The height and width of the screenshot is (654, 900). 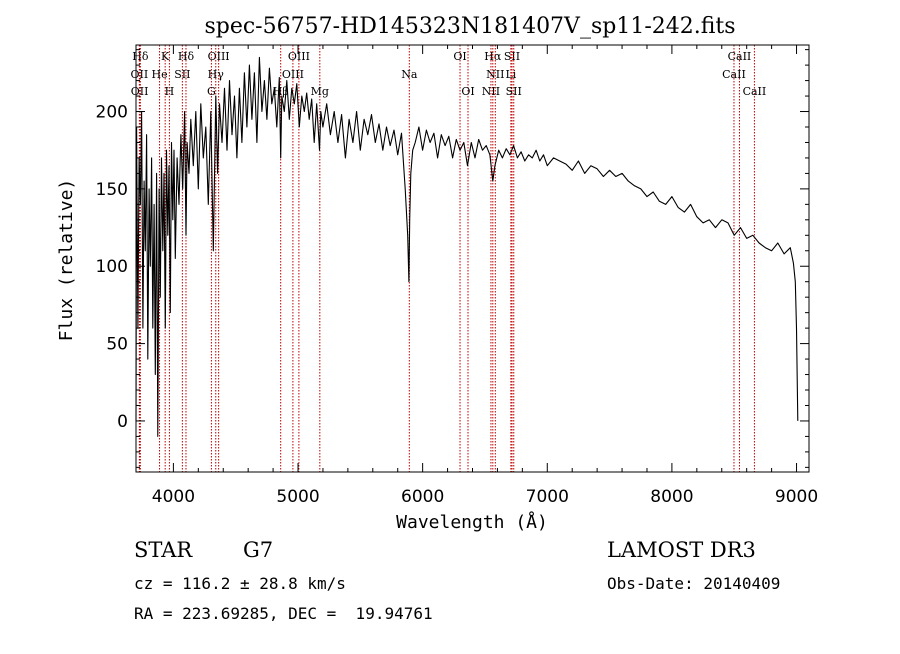 I want to click on y-tick-label-200: 200, so click(x=112, y=113).